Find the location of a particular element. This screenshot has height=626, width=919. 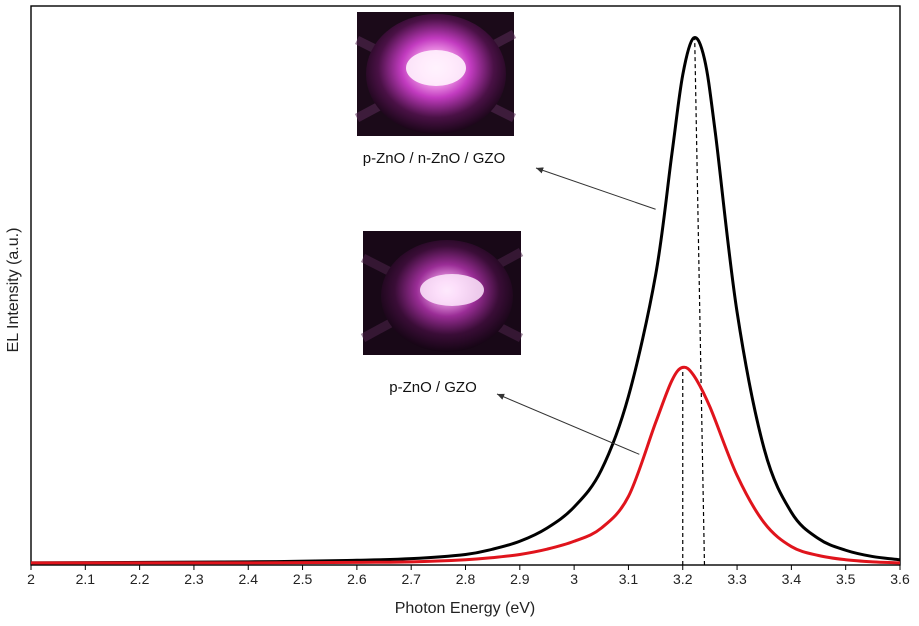

x-tick-label: 3.1 is located at coordinates (629, 579).